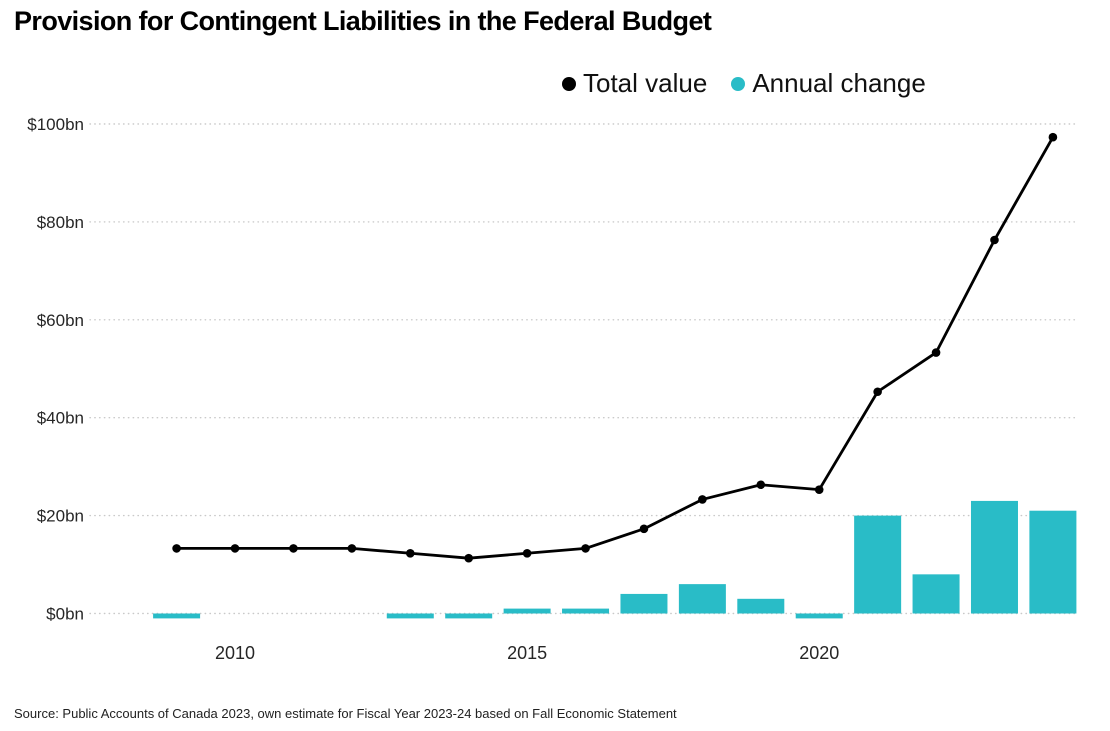  What do you see at coordinates (177, 616) in the screenshot?
I see `bar-2009` at bounding box center [177, 616].